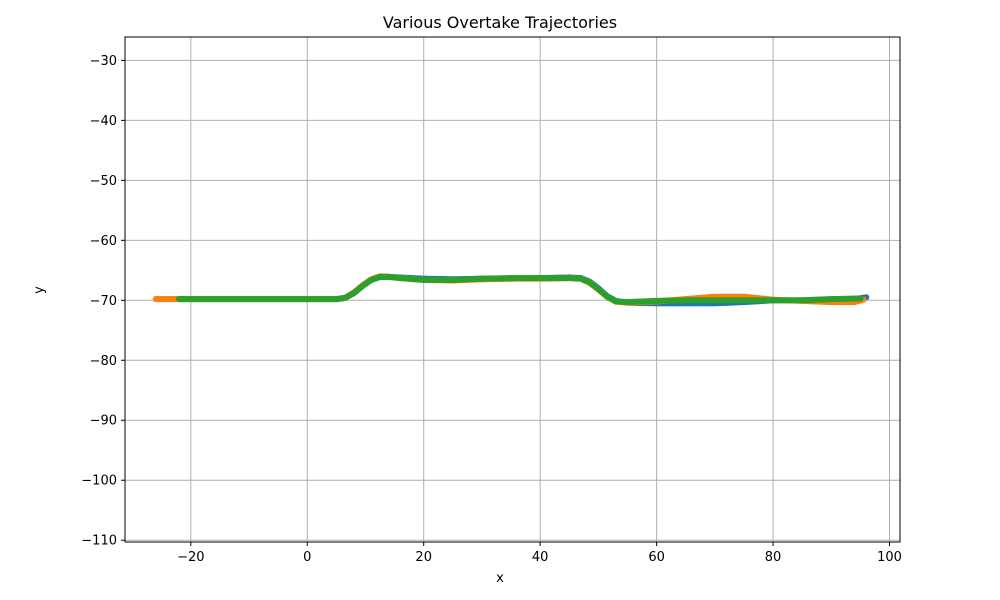 The width and height of the screenshot is (1000, 600). I want to click on data-layer, so click(511, 290).